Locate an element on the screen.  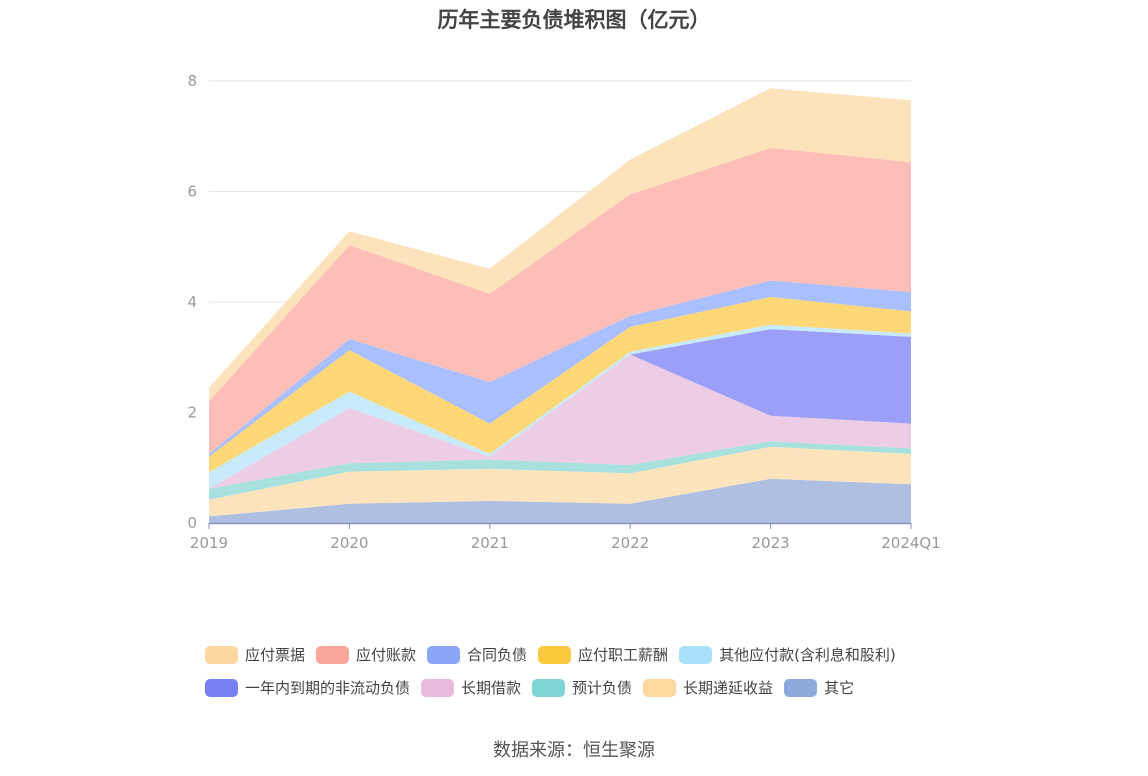
legend-label: 一年内到期的非流动负债 is located at coordinates (328, 688).